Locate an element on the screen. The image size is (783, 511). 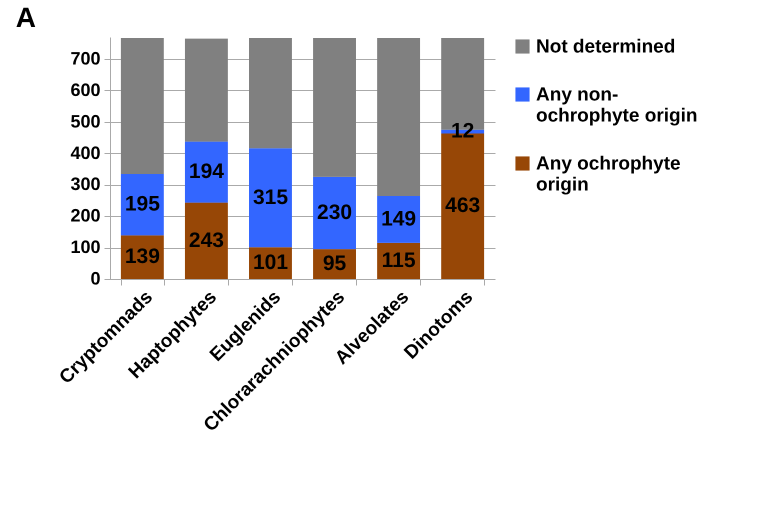
chart-title: A is located at coordinates (26, 17).